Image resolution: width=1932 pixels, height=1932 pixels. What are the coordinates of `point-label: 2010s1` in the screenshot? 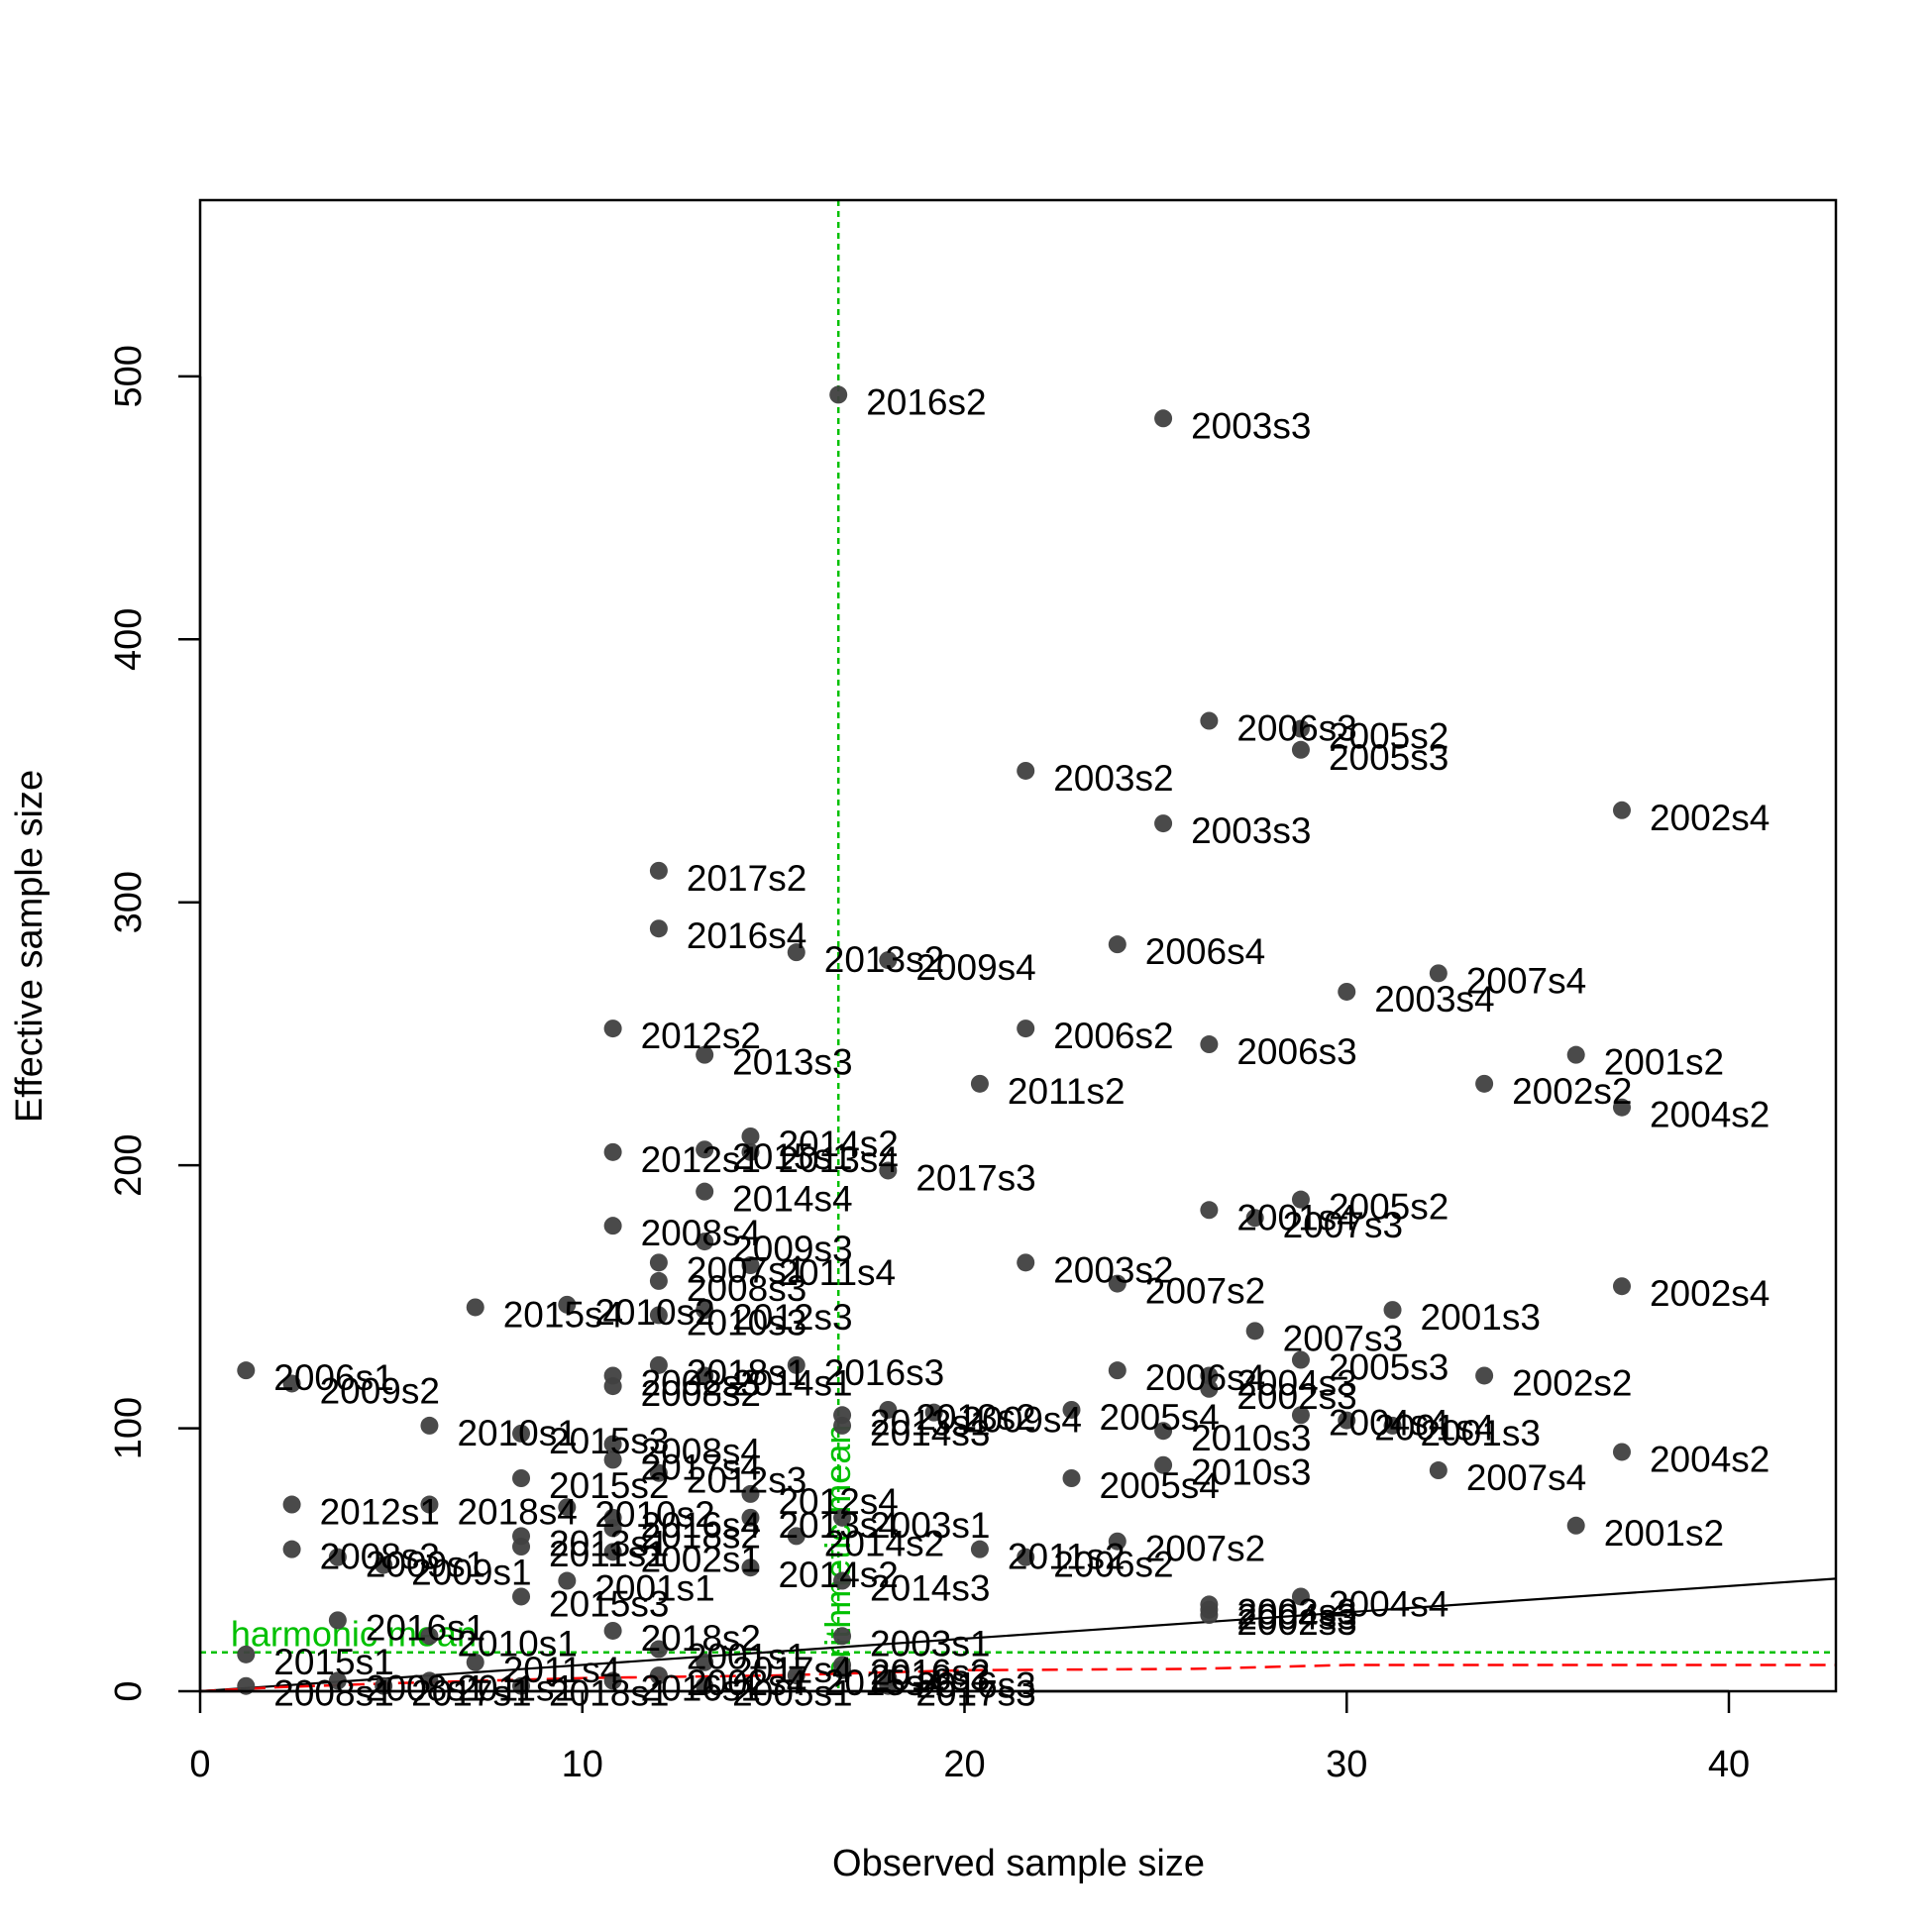 It's located at (517, 1643).